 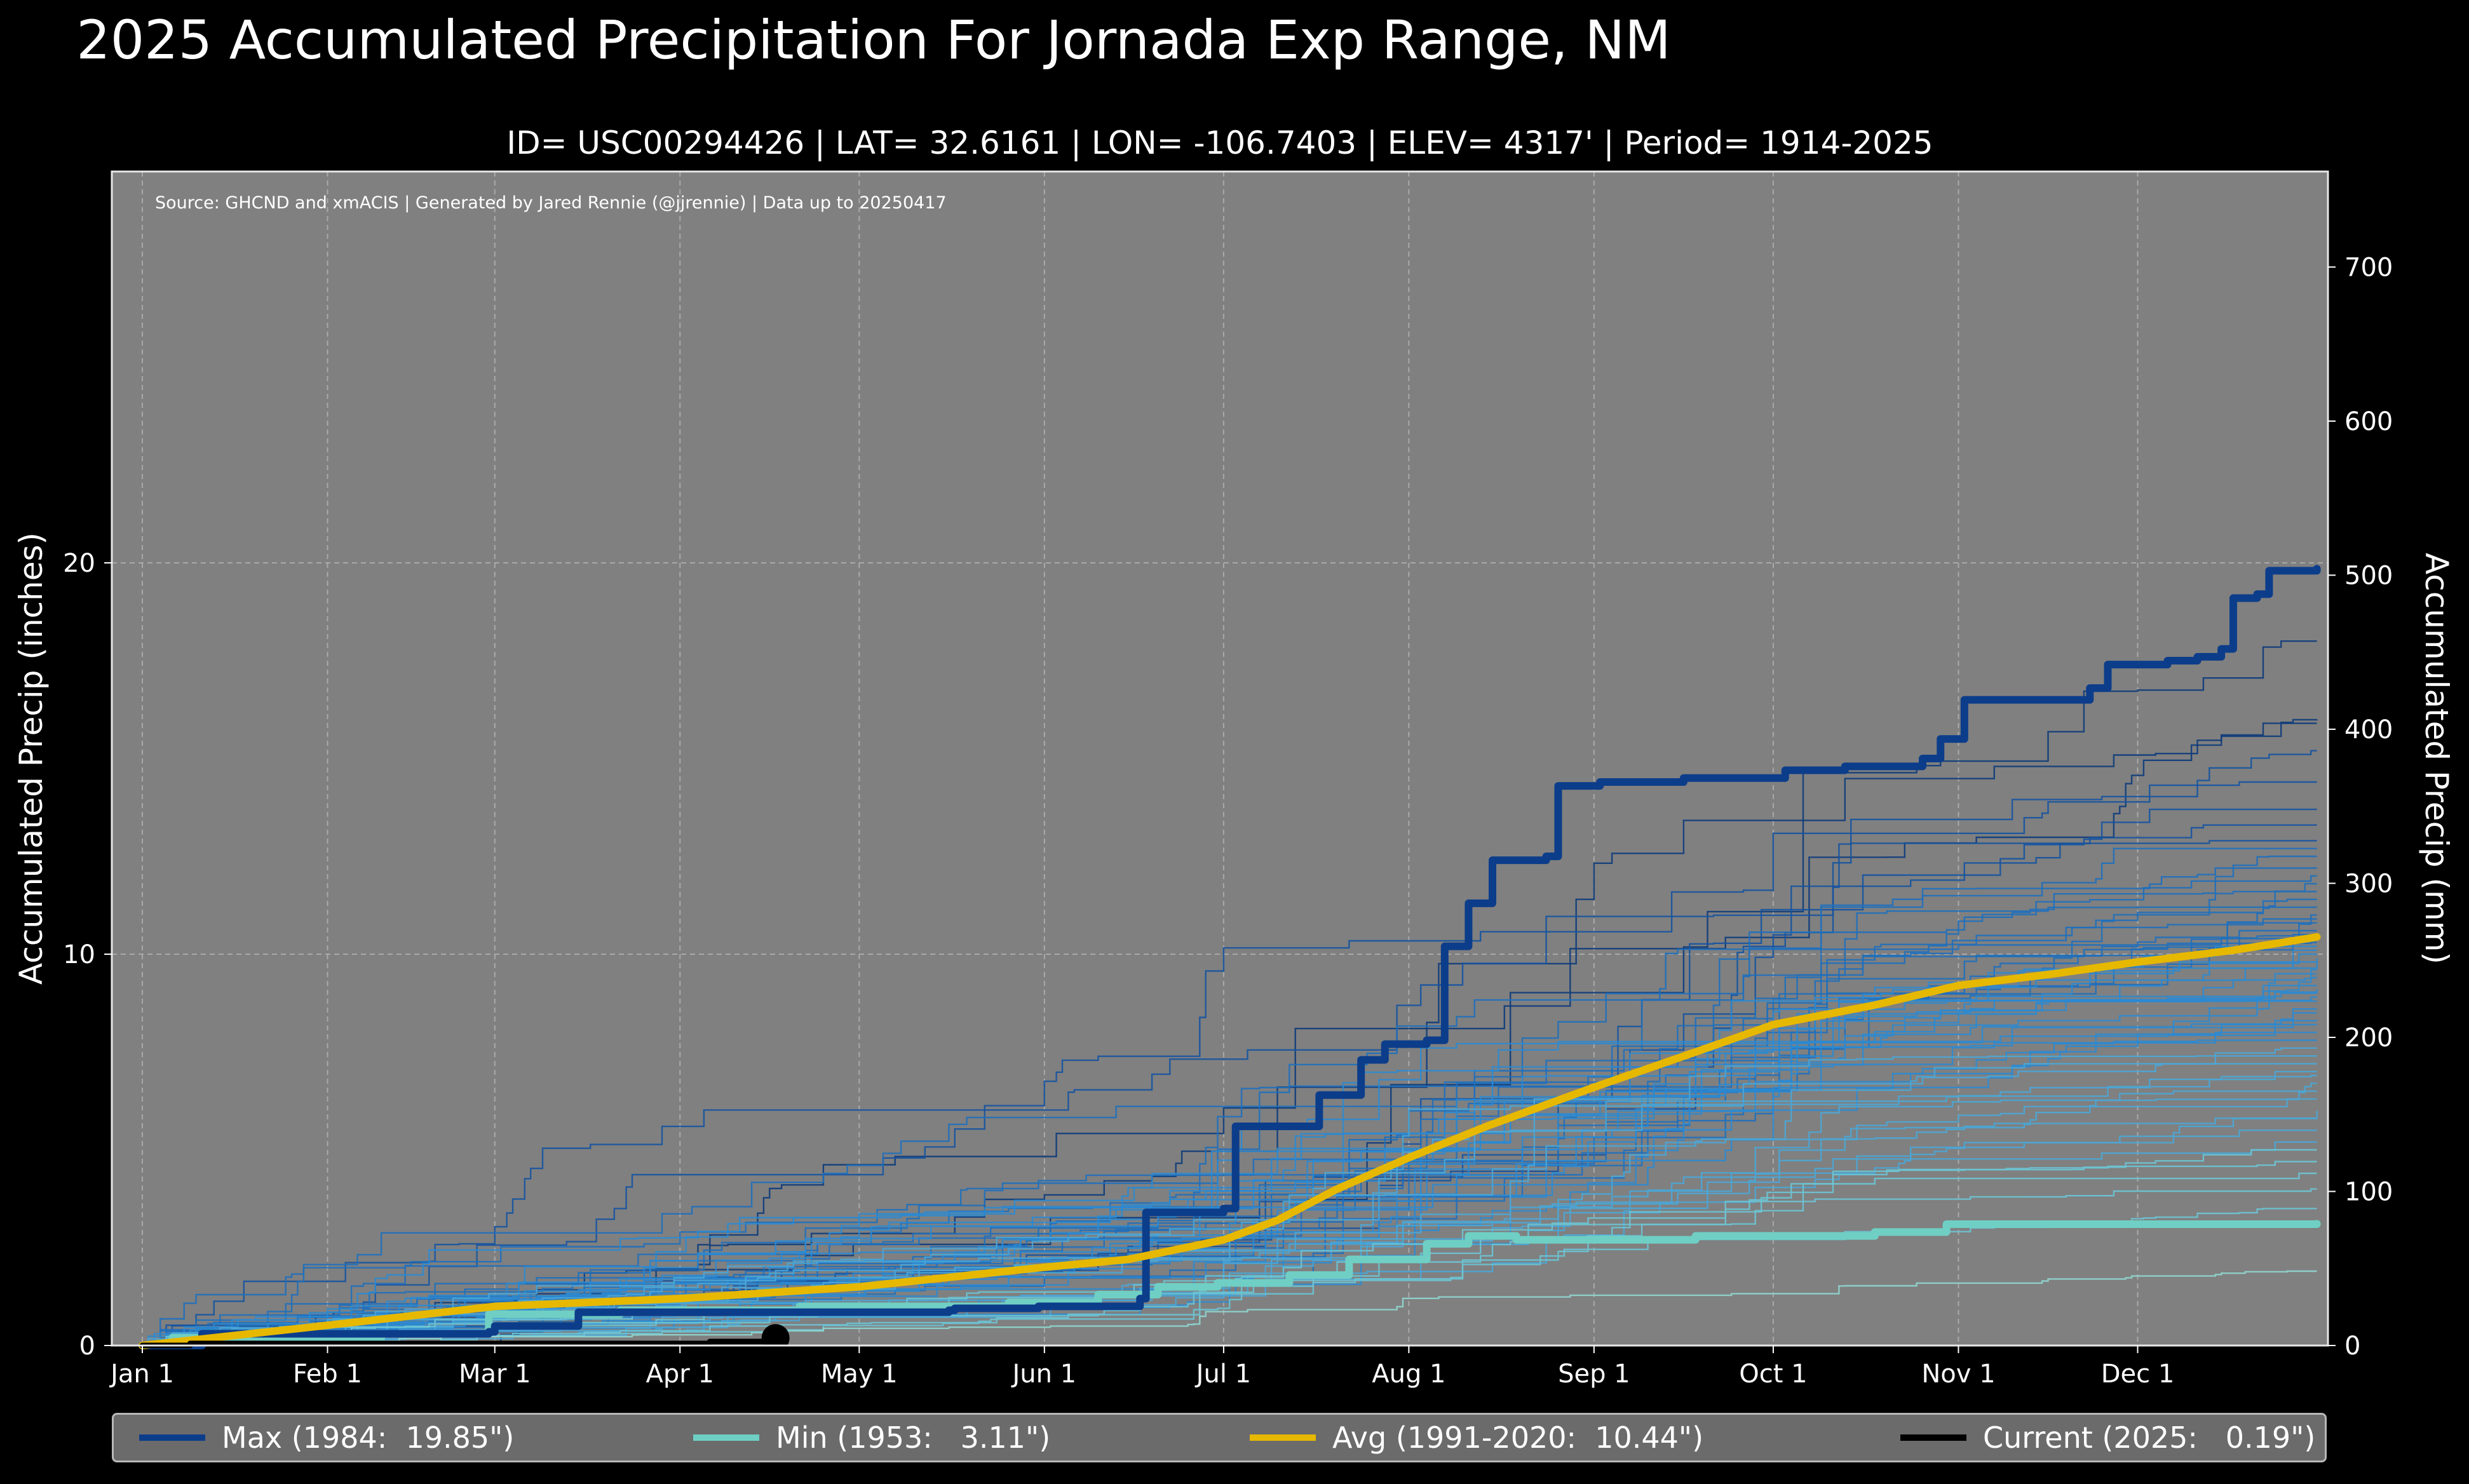 I want to click on y-tick-label: 0, so click(x=87, y=1346).